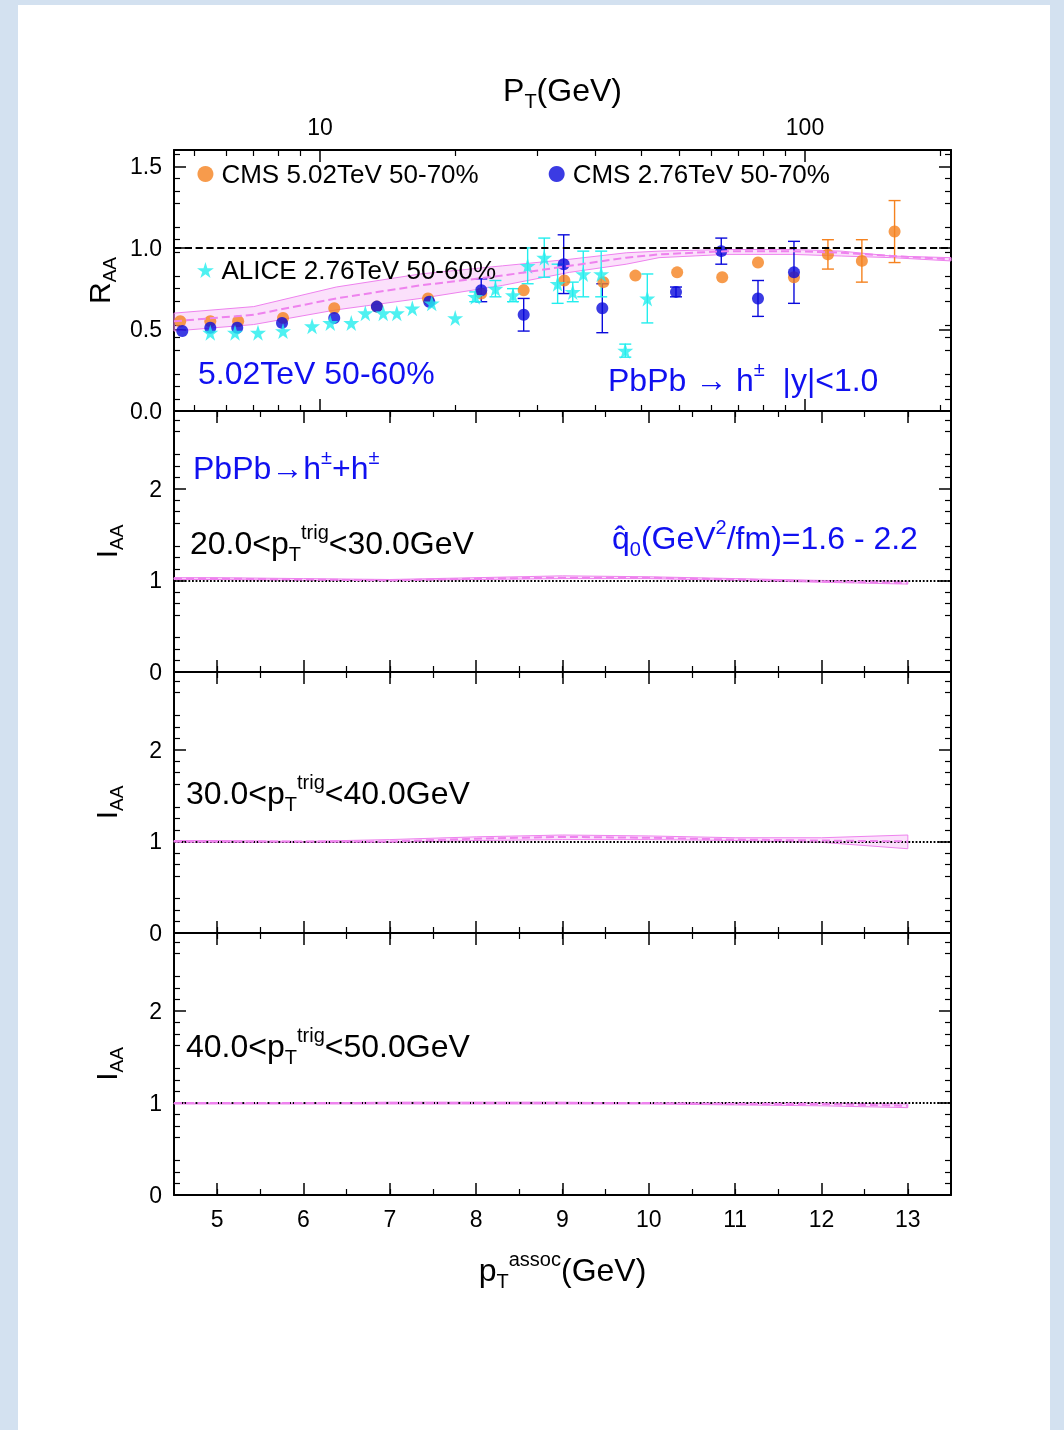  What do you see at coordinates (743, 378) in the screenshot?
I see `annotation: PbPb → h± |y|<1.0` at bounding box center [743, 378].